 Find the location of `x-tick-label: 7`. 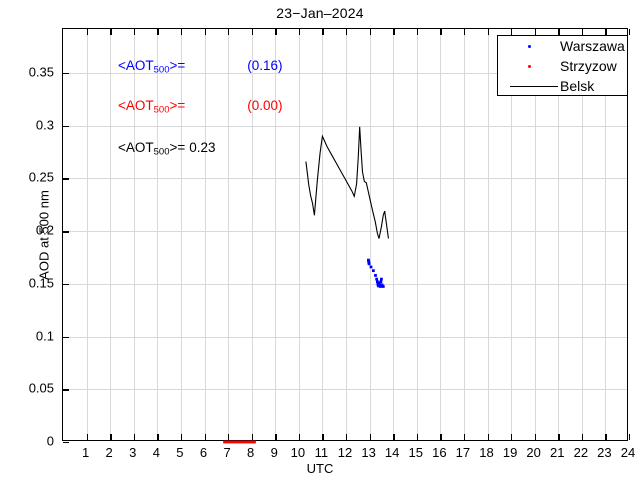

x-tick-label: 7 is located at coordinates (227, 452).